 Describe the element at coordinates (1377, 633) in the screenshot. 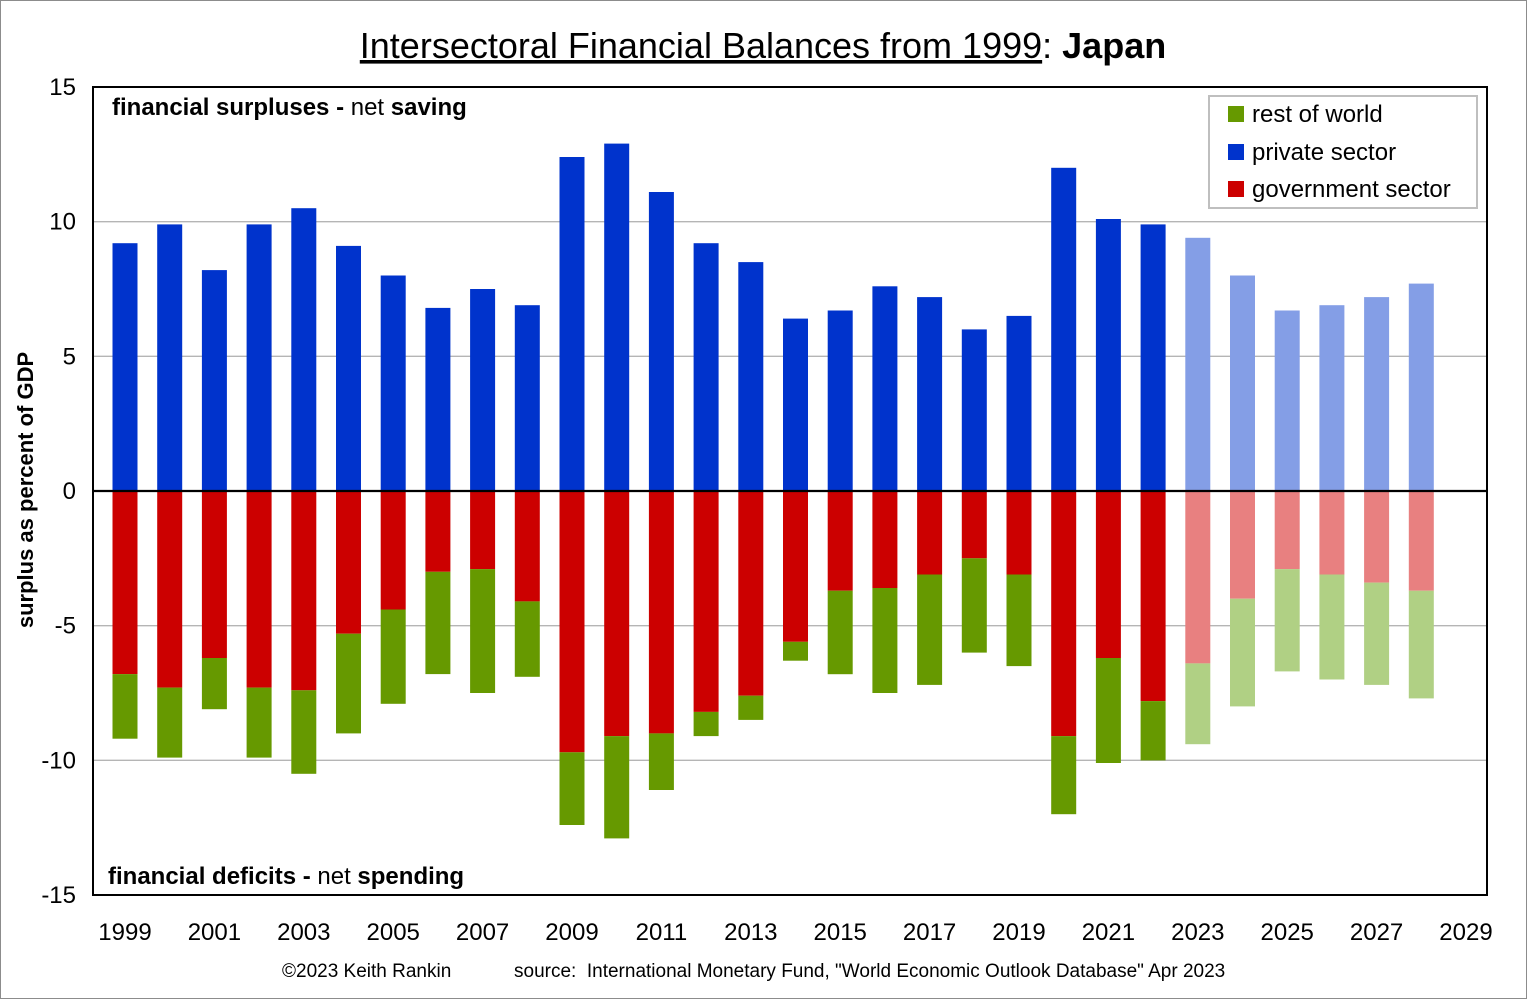

I see `bar-rest-of-world-2027` at that location.